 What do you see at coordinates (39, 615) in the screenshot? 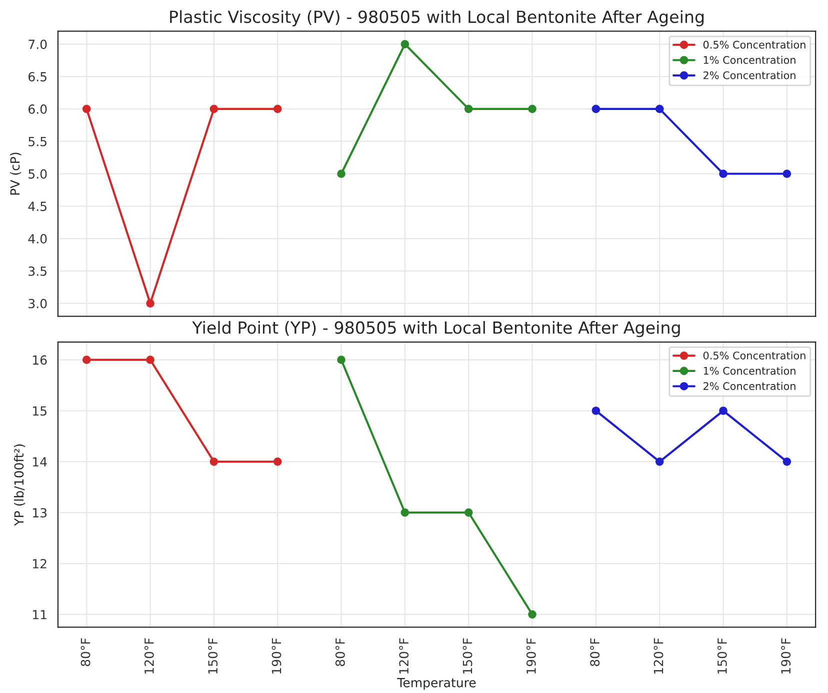
I see `y-tick-label: 11` at bounding box center [39, 615].